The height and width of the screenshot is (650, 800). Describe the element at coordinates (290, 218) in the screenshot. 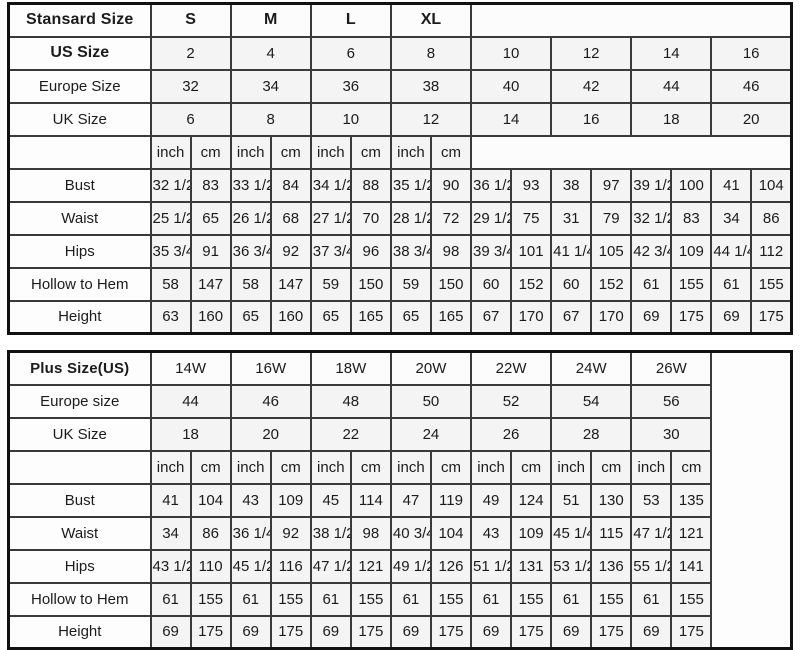

I see `value-cell: 68` at that location.